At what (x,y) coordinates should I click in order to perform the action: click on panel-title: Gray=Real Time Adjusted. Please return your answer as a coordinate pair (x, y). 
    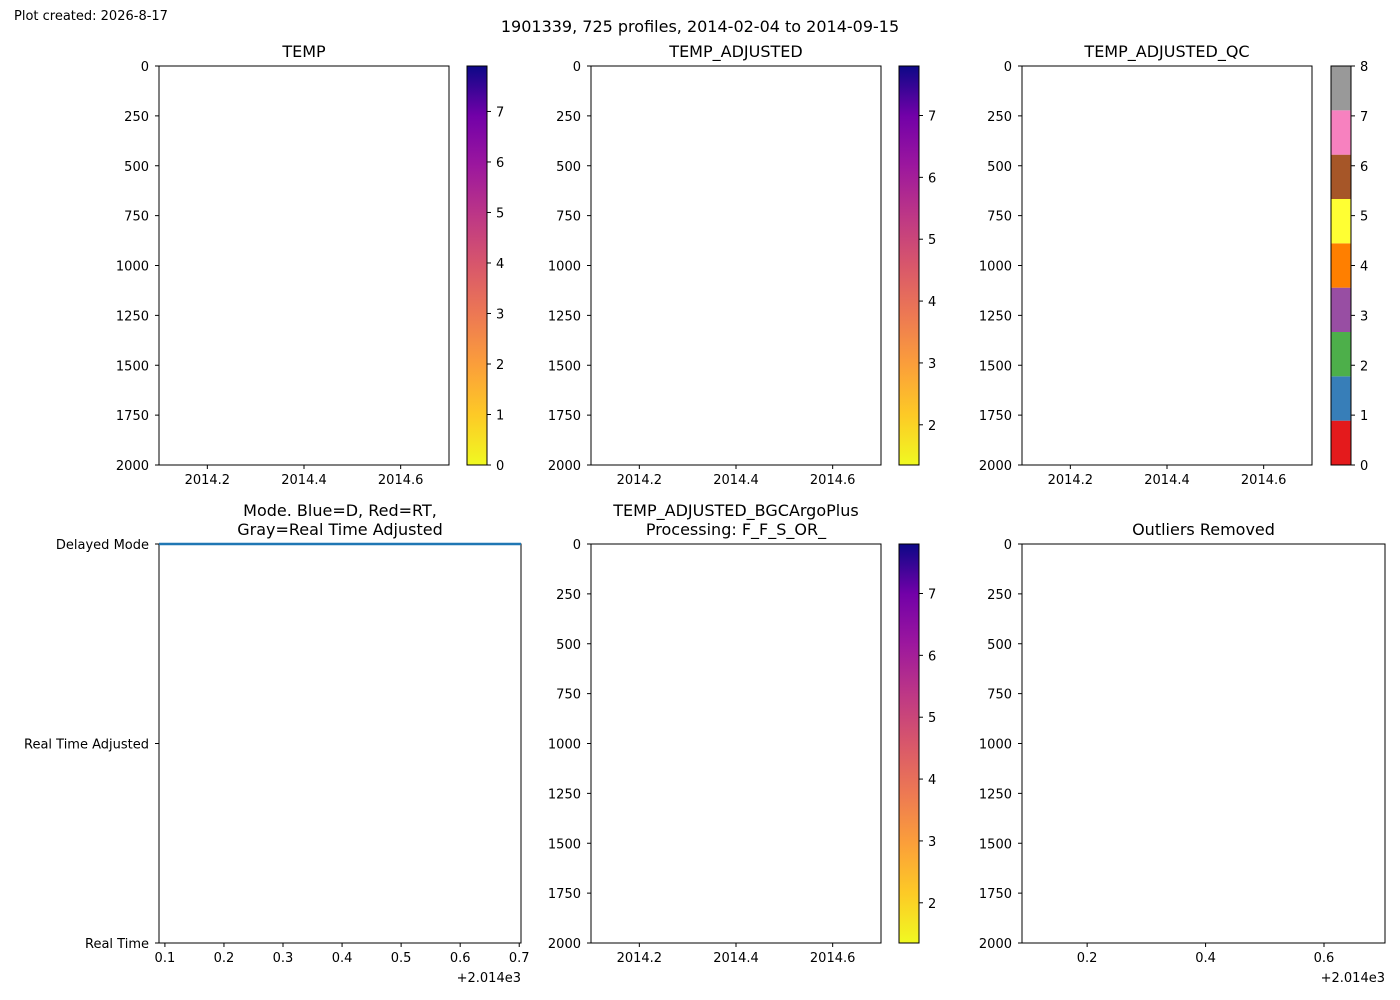
    Looking at the image, I should click on (340, 529).